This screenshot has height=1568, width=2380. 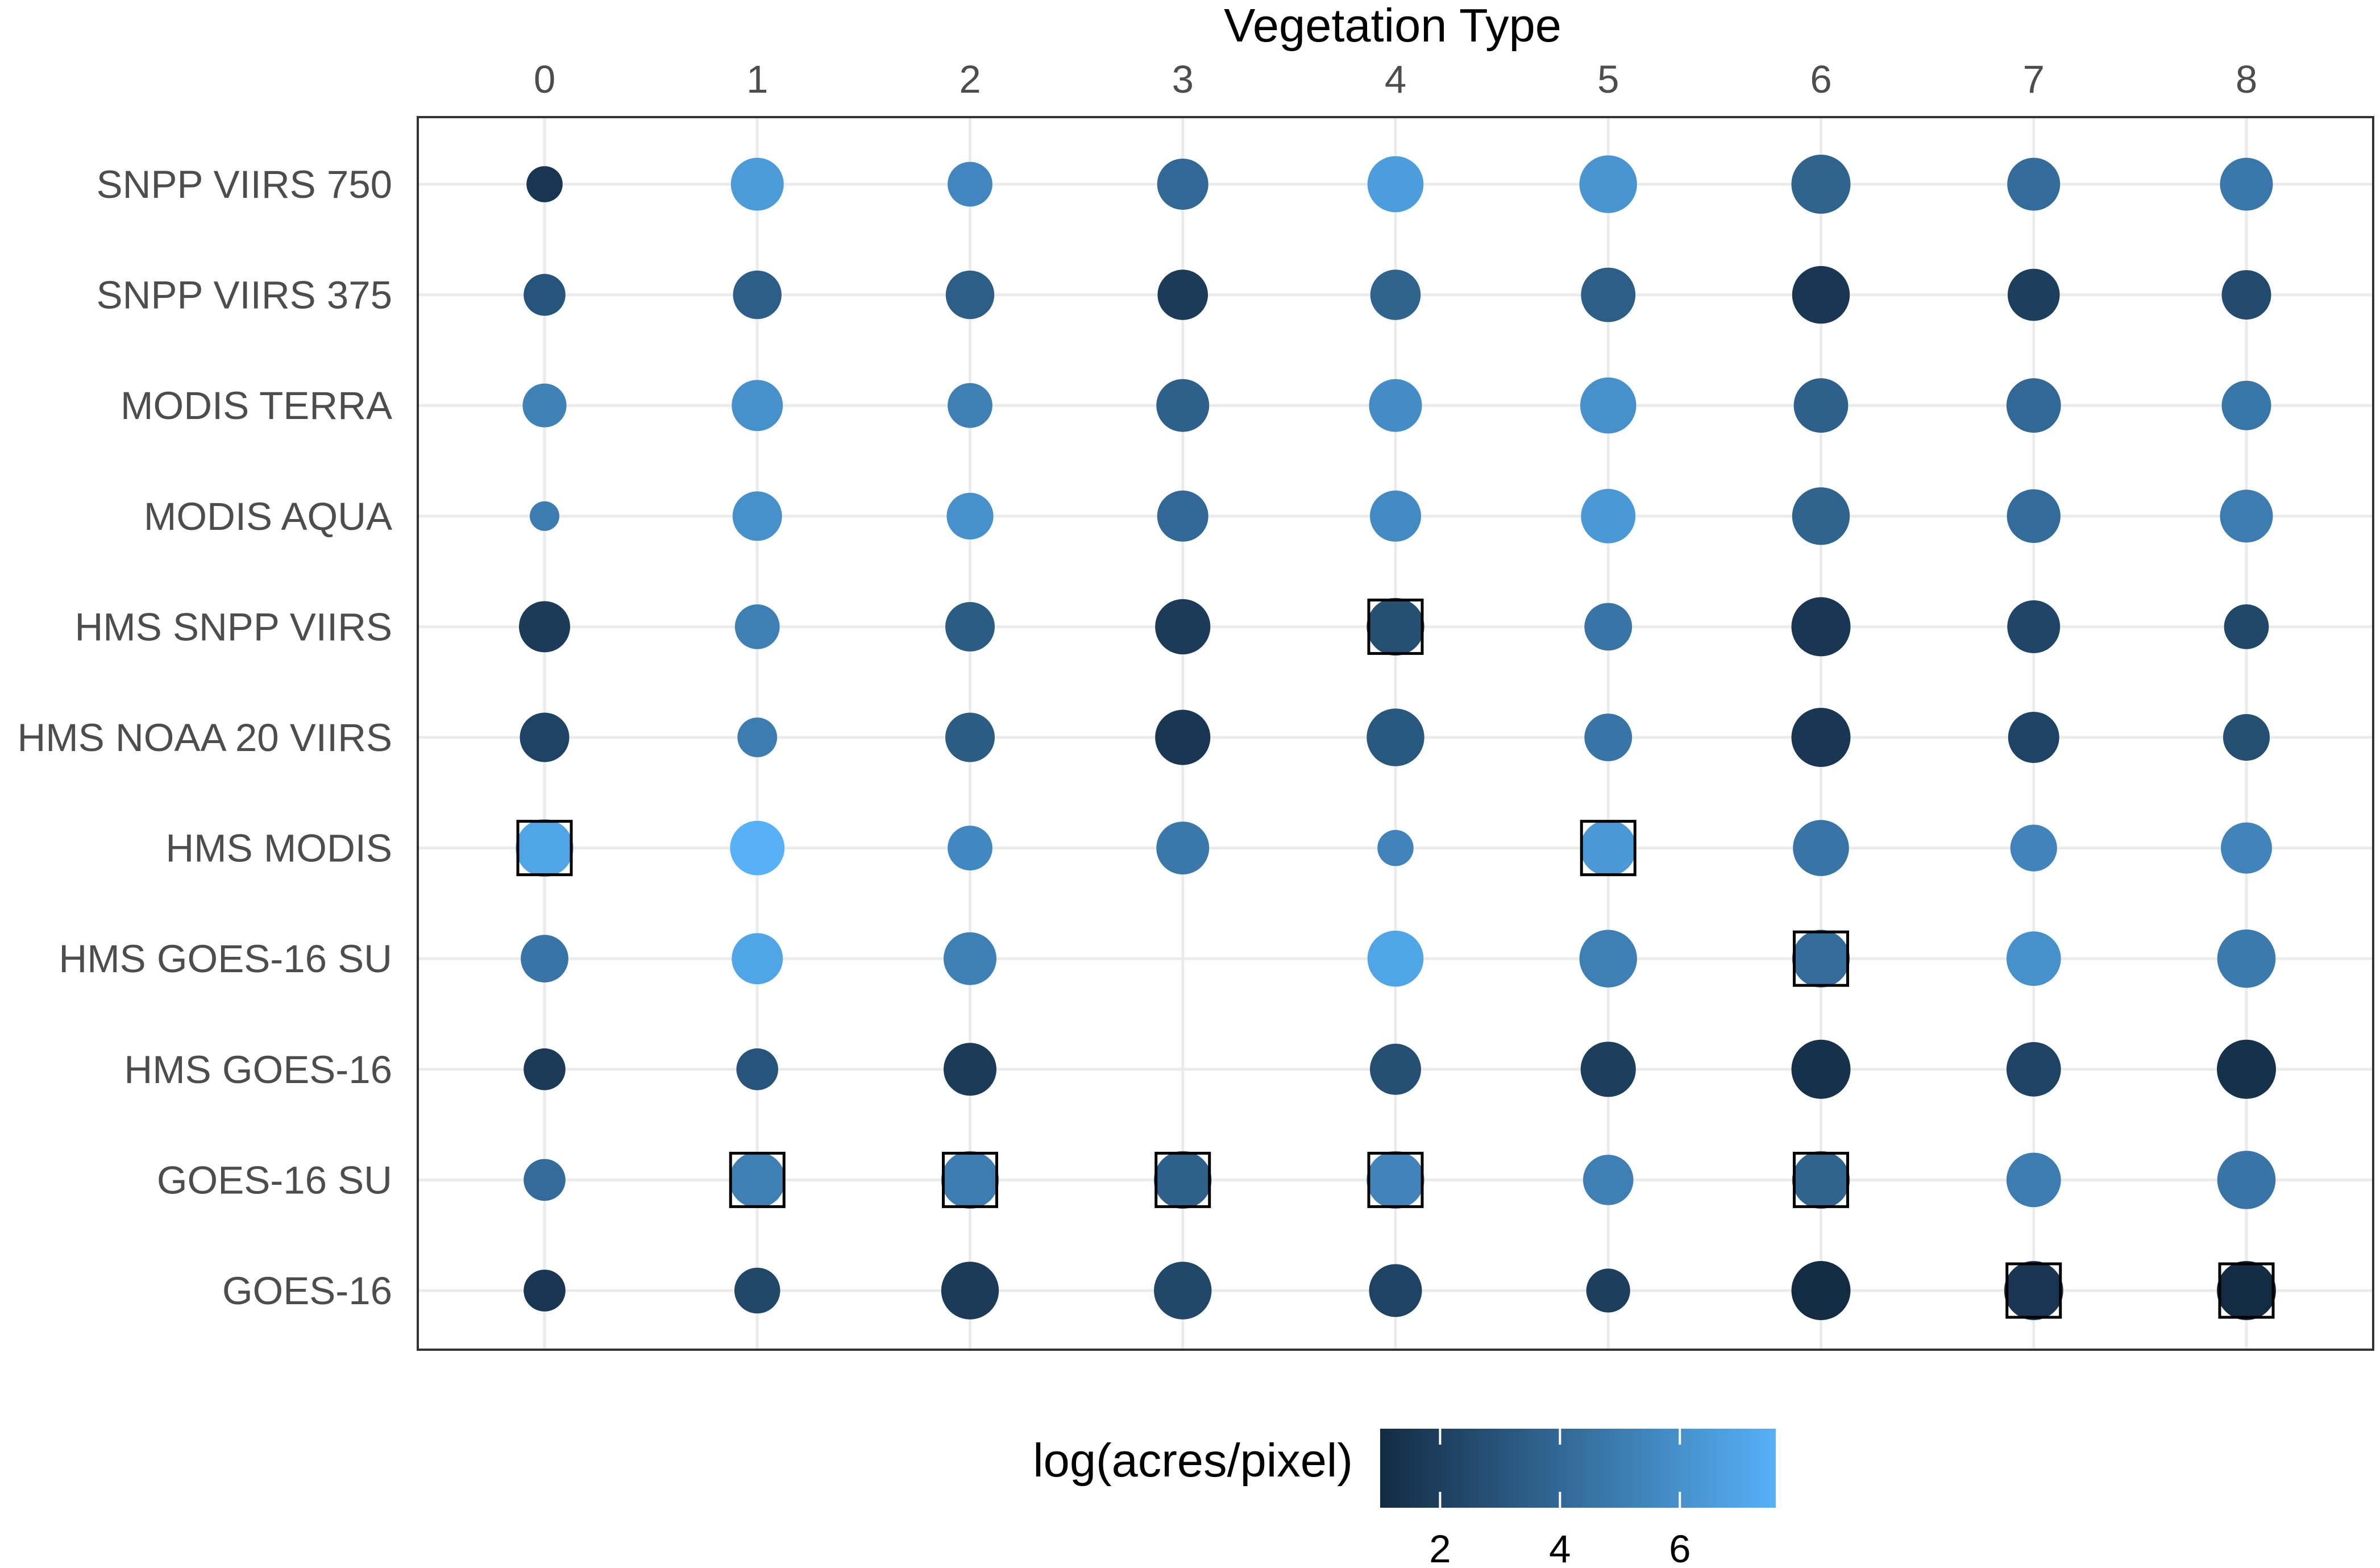 I want to click on y-tick-label-modis-terra: MODIS TERRA, so click(x=256, y=406).